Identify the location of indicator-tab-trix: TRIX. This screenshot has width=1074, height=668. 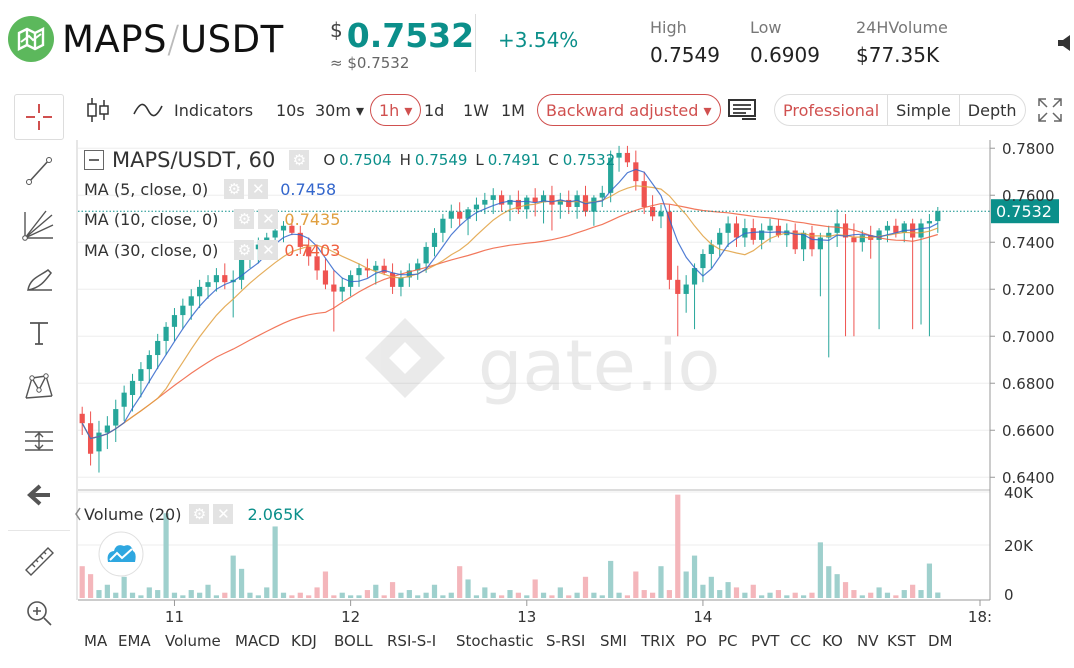
(658, 641).